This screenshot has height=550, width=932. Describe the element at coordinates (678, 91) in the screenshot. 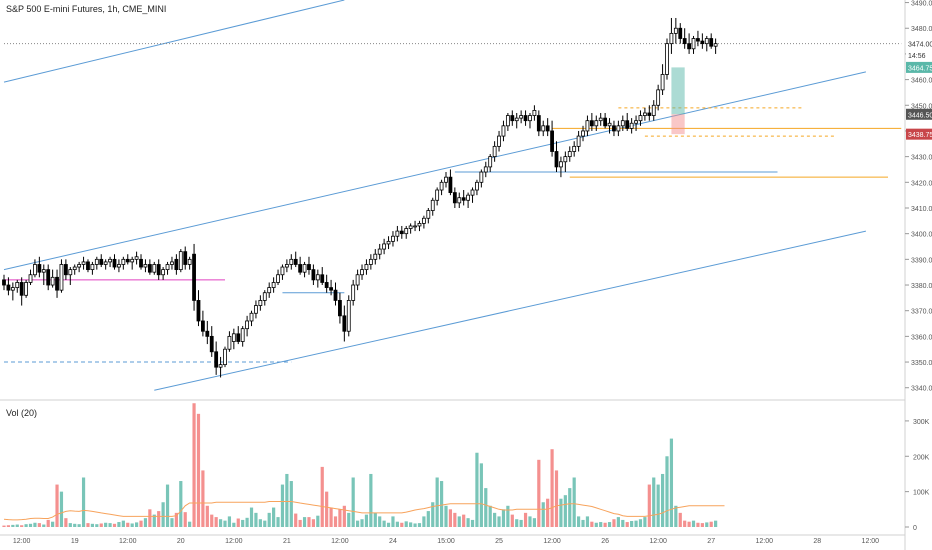

I see `profit-zone-box` at that location.